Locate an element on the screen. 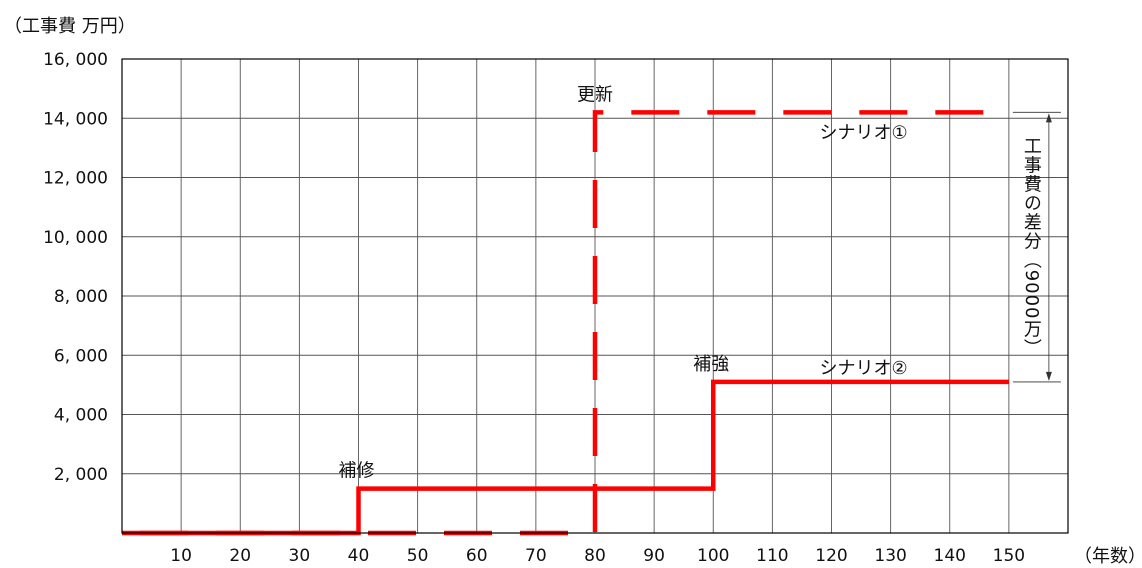  x-tick-label: 110 is located at coordinates (772, 556).